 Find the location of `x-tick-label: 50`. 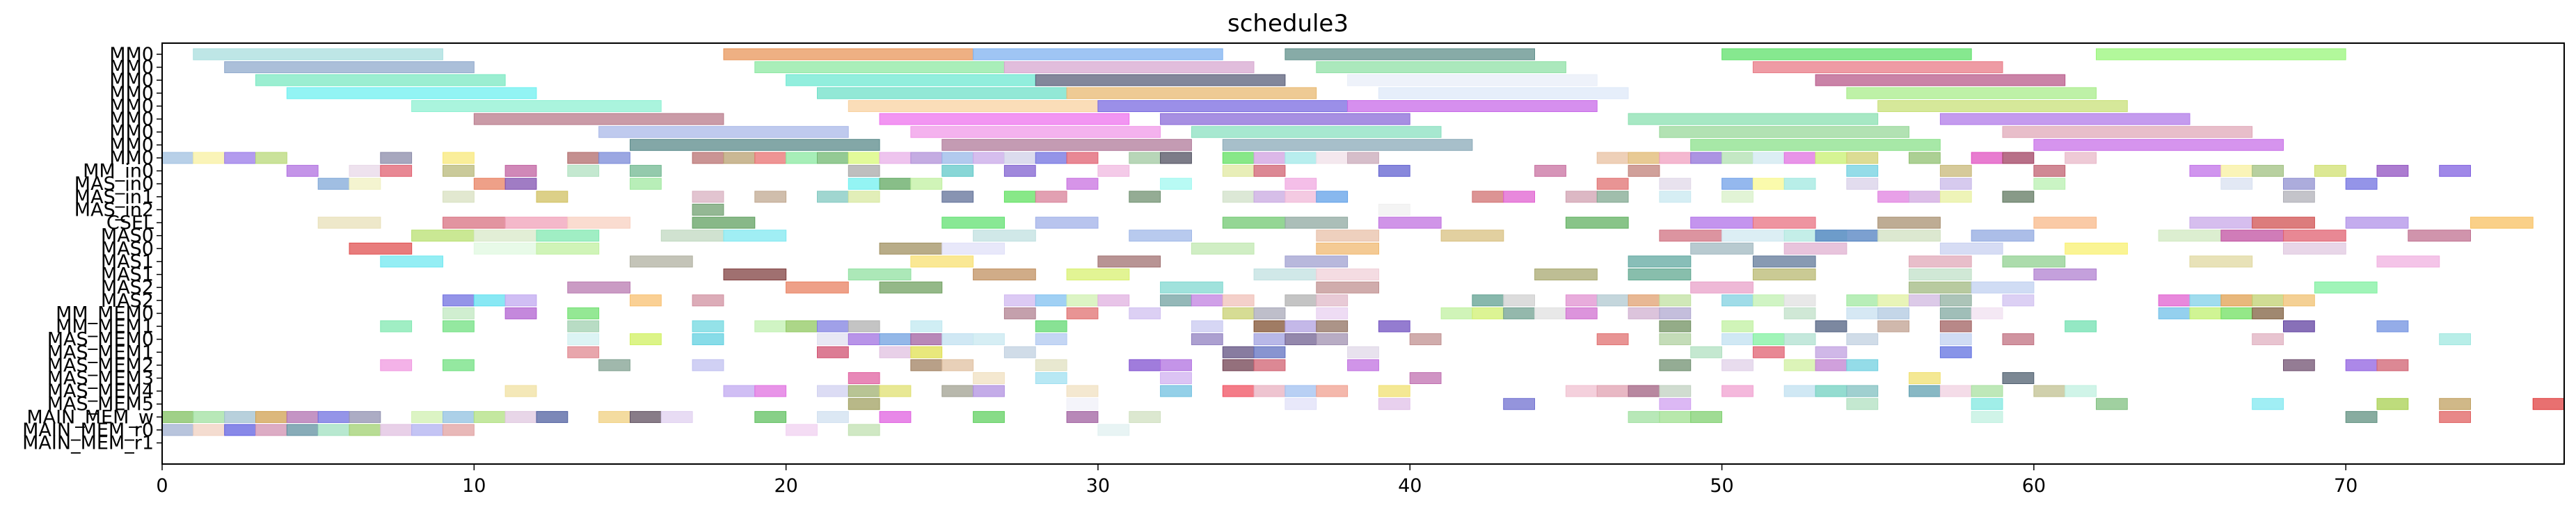

x-tick-label: 50 is located at coordinates (1721, 486).